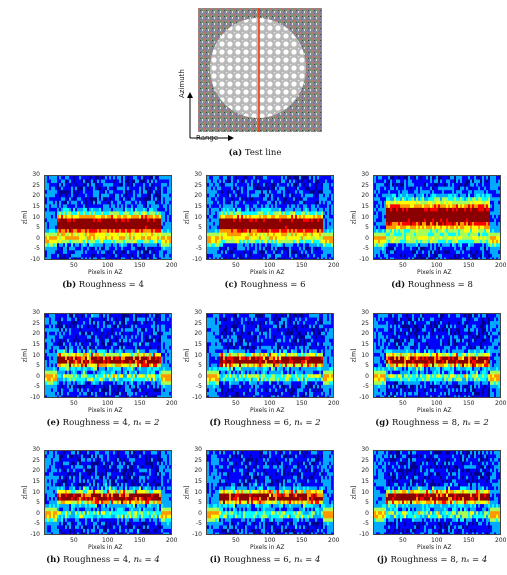 The image size is (507, 575). I want to click on heatmap-plot, so click(108, 355).